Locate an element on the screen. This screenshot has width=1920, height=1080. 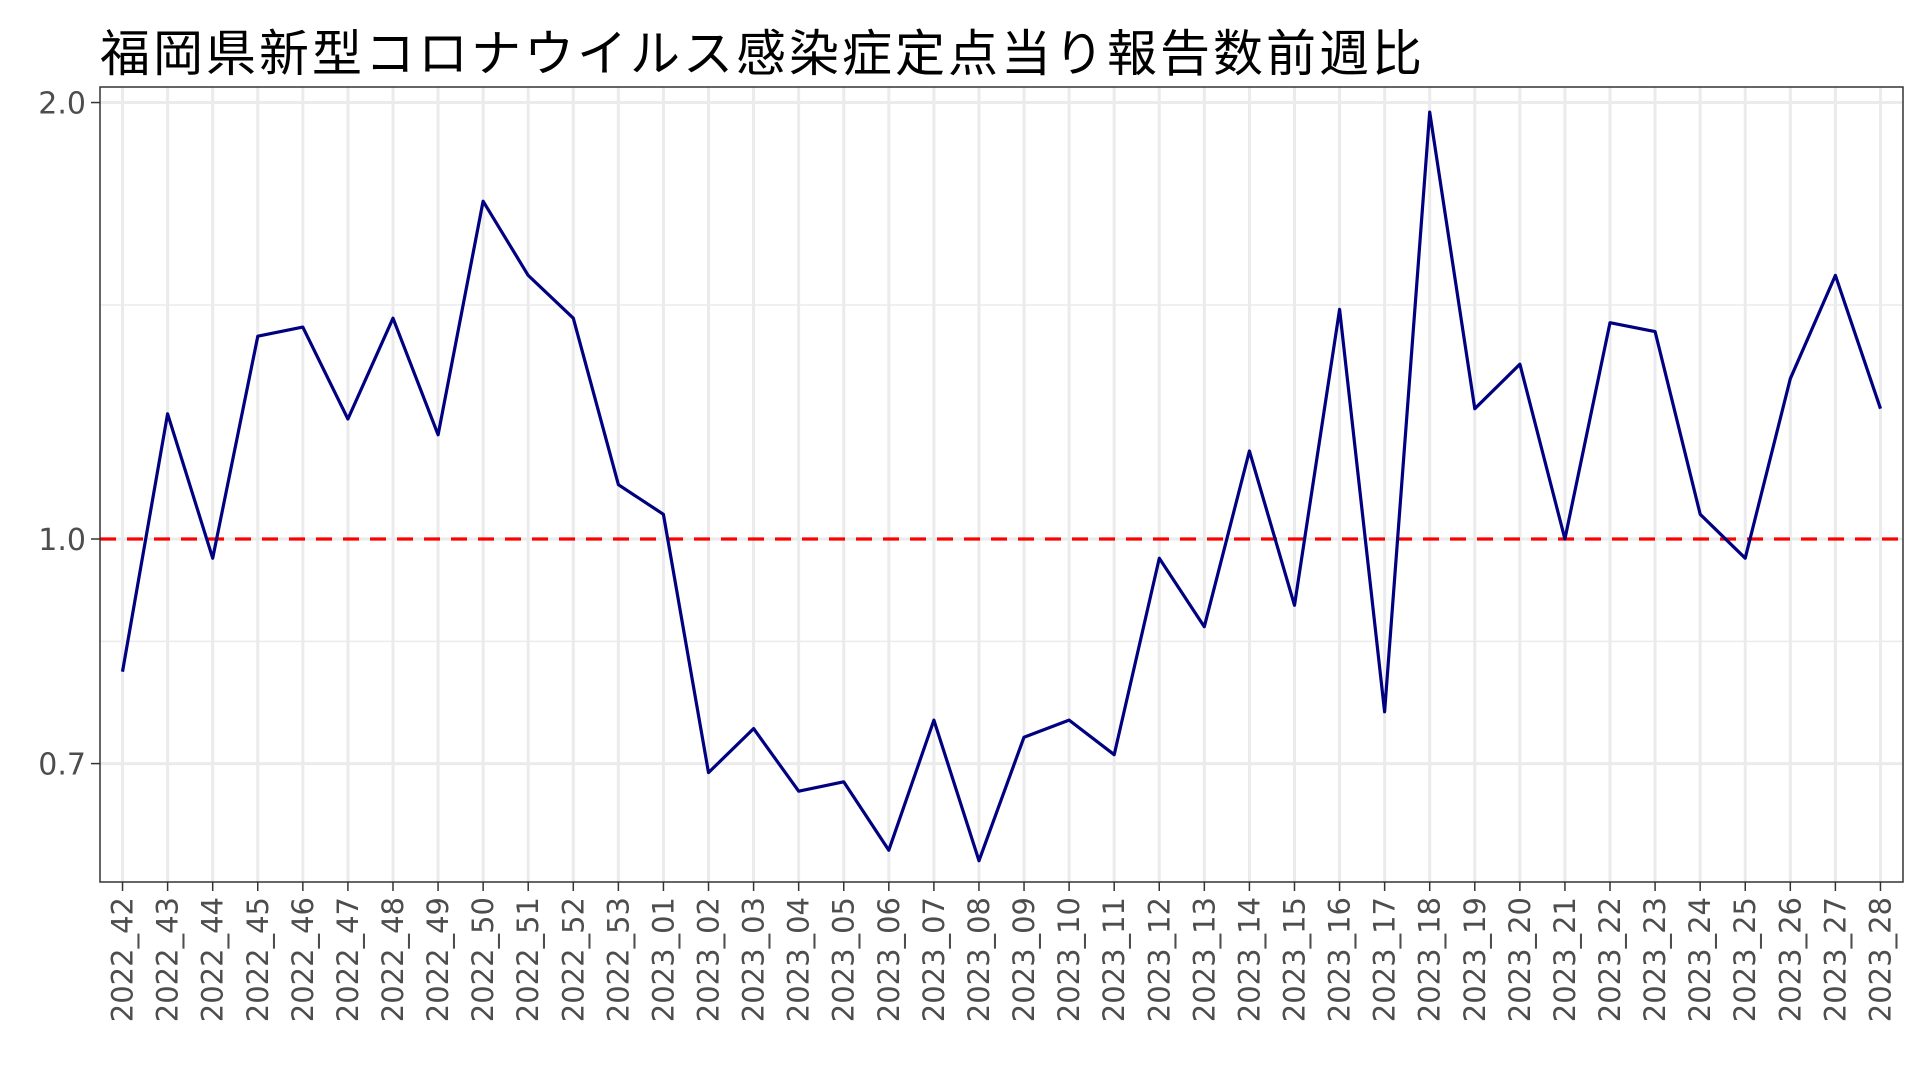
x-tick-label: 2022_45 is located at coordinates (258, 959).